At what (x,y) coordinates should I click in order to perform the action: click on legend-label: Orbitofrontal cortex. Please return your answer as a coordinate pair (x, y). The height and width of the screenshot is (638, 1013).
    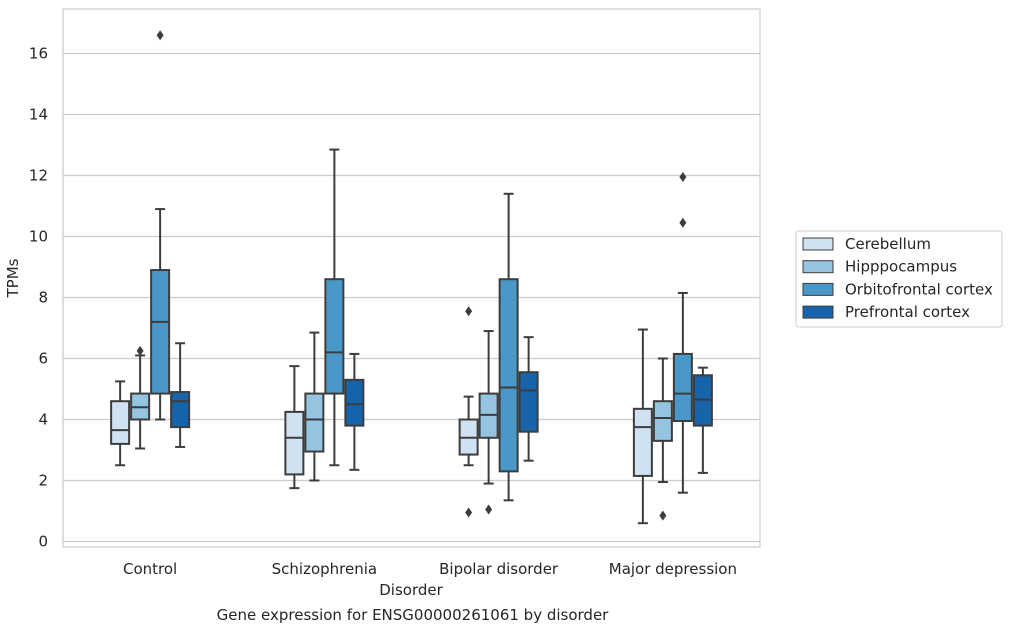
    Looking at the image, I should click on (919, 289).